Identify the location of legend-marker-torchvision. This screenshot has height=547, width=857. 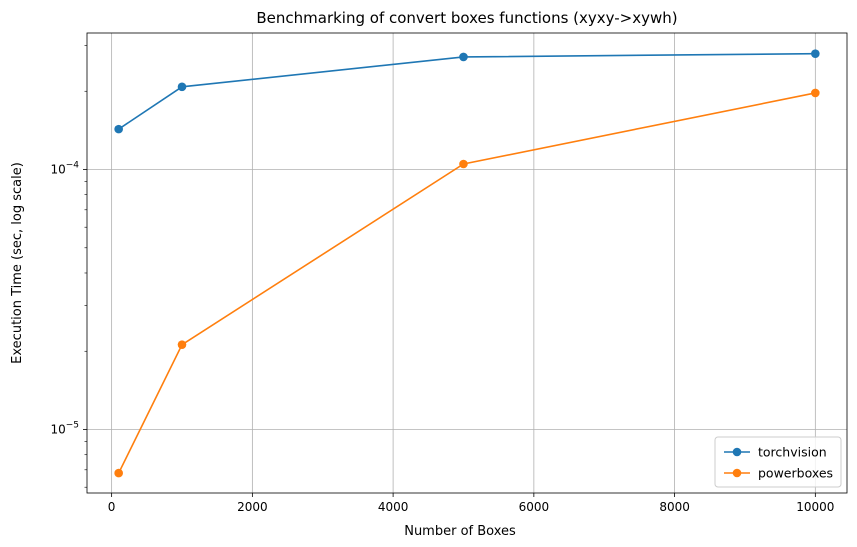
(737, 452).